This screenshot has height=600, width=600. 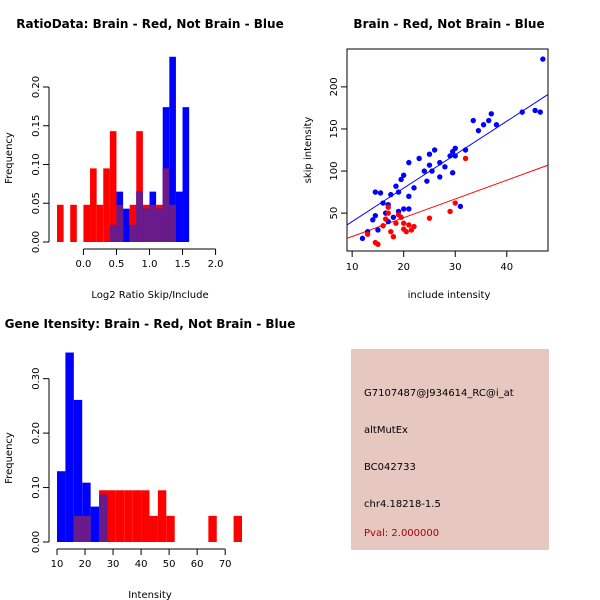 I want to click on probe-id: G7107487@J934614_RC@i_at, so click(x=439, y=393).